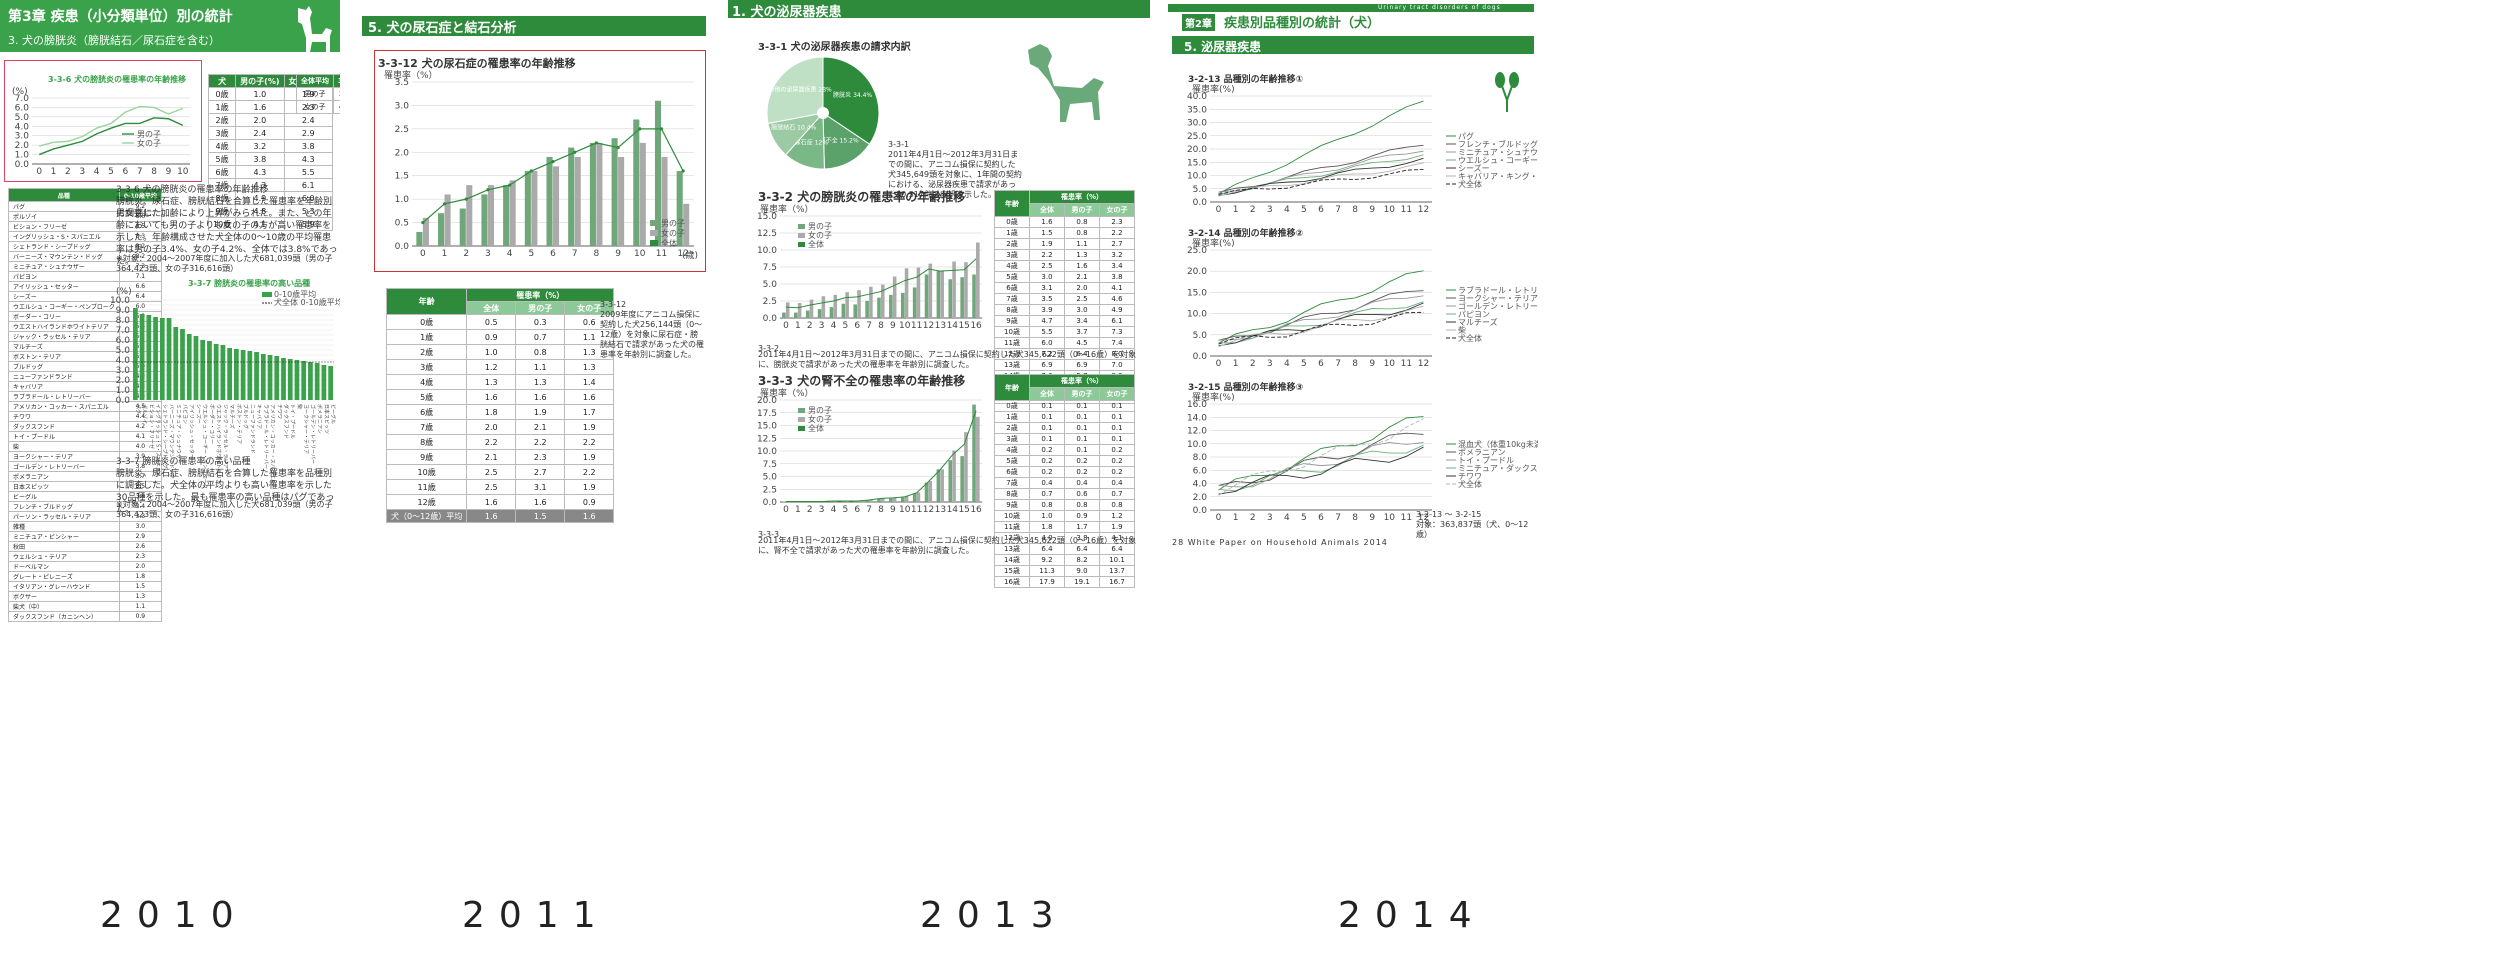  Describe the element at coordinates (140, 195) in the screenshot. I see `table-header: 0-10歳平均` at that location.